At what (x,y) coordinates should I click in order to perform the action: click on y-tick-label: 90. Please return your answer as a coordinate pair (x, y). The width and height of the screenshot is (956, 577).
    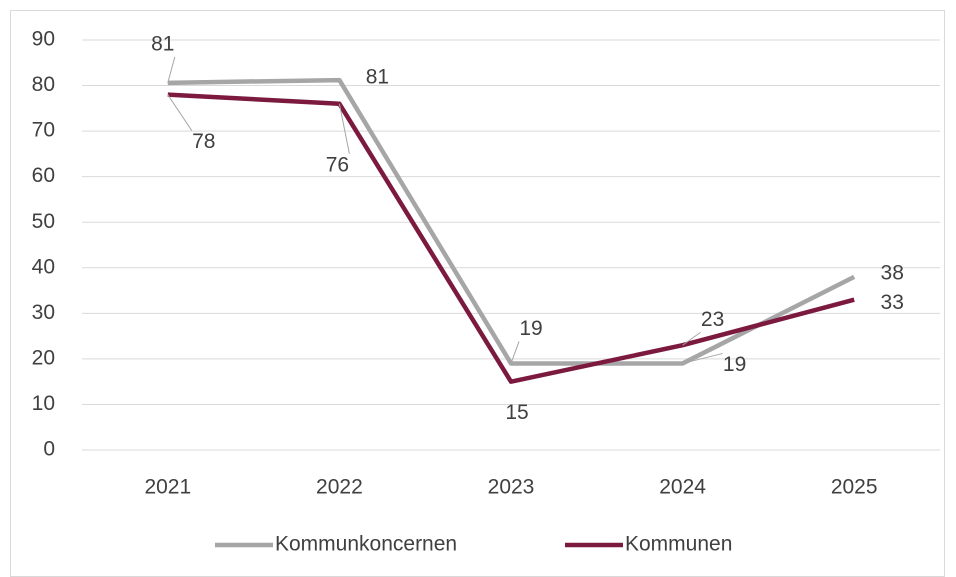
    Looking at the image, I should click on (43, 39).